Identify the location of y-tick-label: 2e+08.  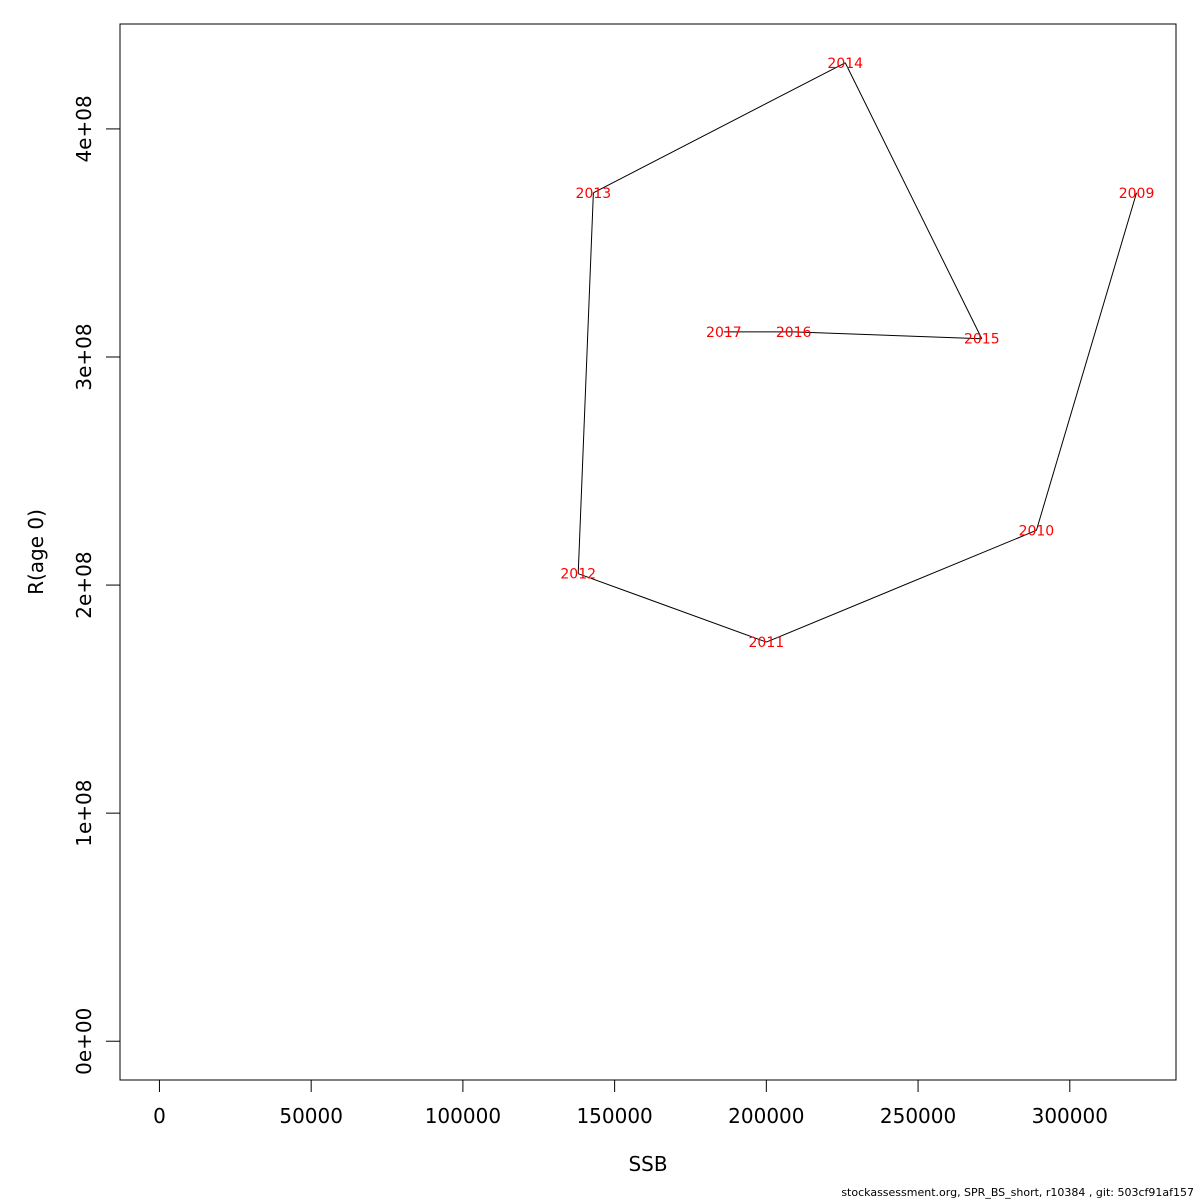
(84, 584).